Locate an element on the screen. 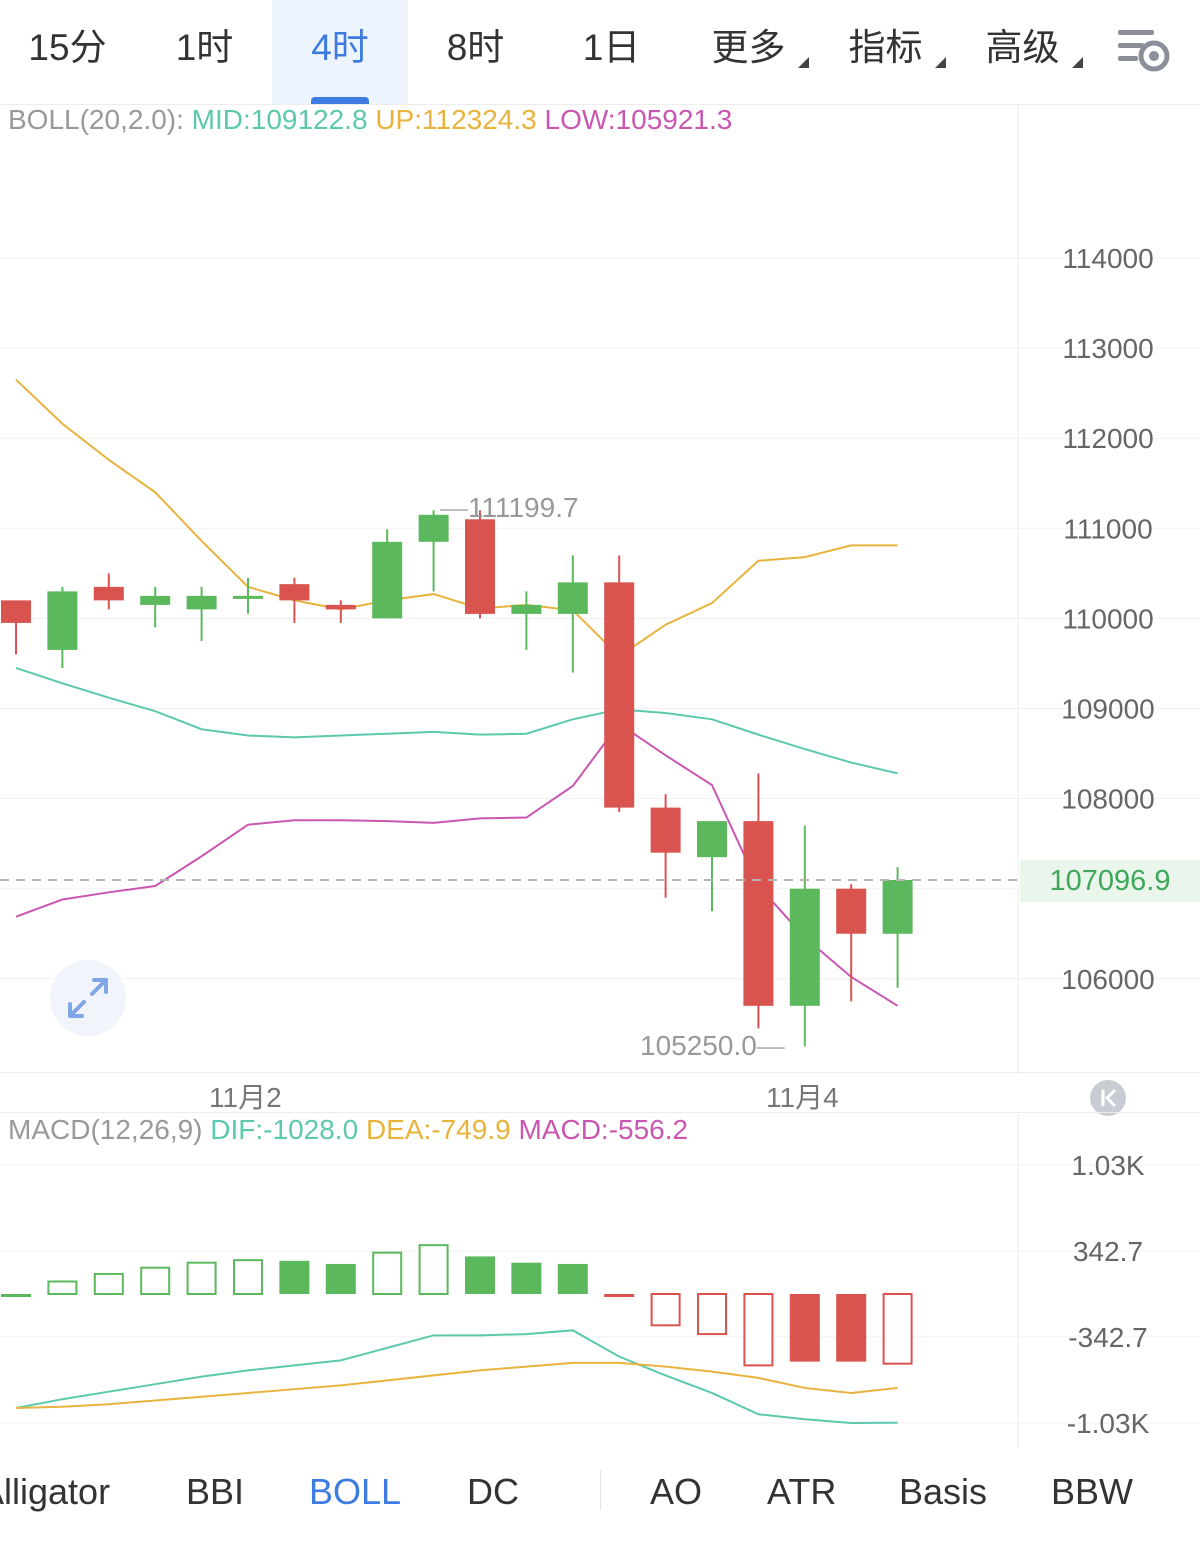 This screenshot has height=1557, width=1200. indicator-tab-bbw: BBW is located at coordinates (1092, 1491).